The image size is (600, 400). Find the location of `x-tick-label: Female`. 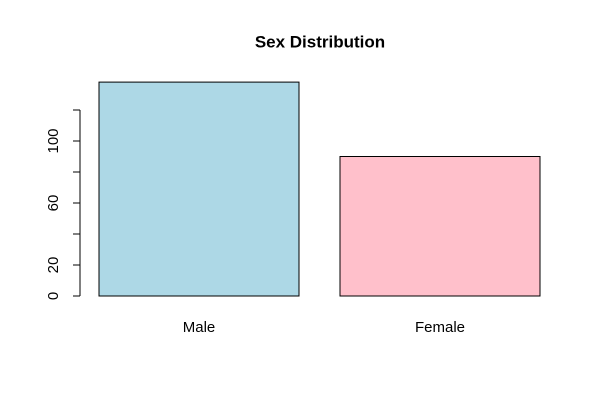

x-tick-label: Female is located at coordinates (440, 327).